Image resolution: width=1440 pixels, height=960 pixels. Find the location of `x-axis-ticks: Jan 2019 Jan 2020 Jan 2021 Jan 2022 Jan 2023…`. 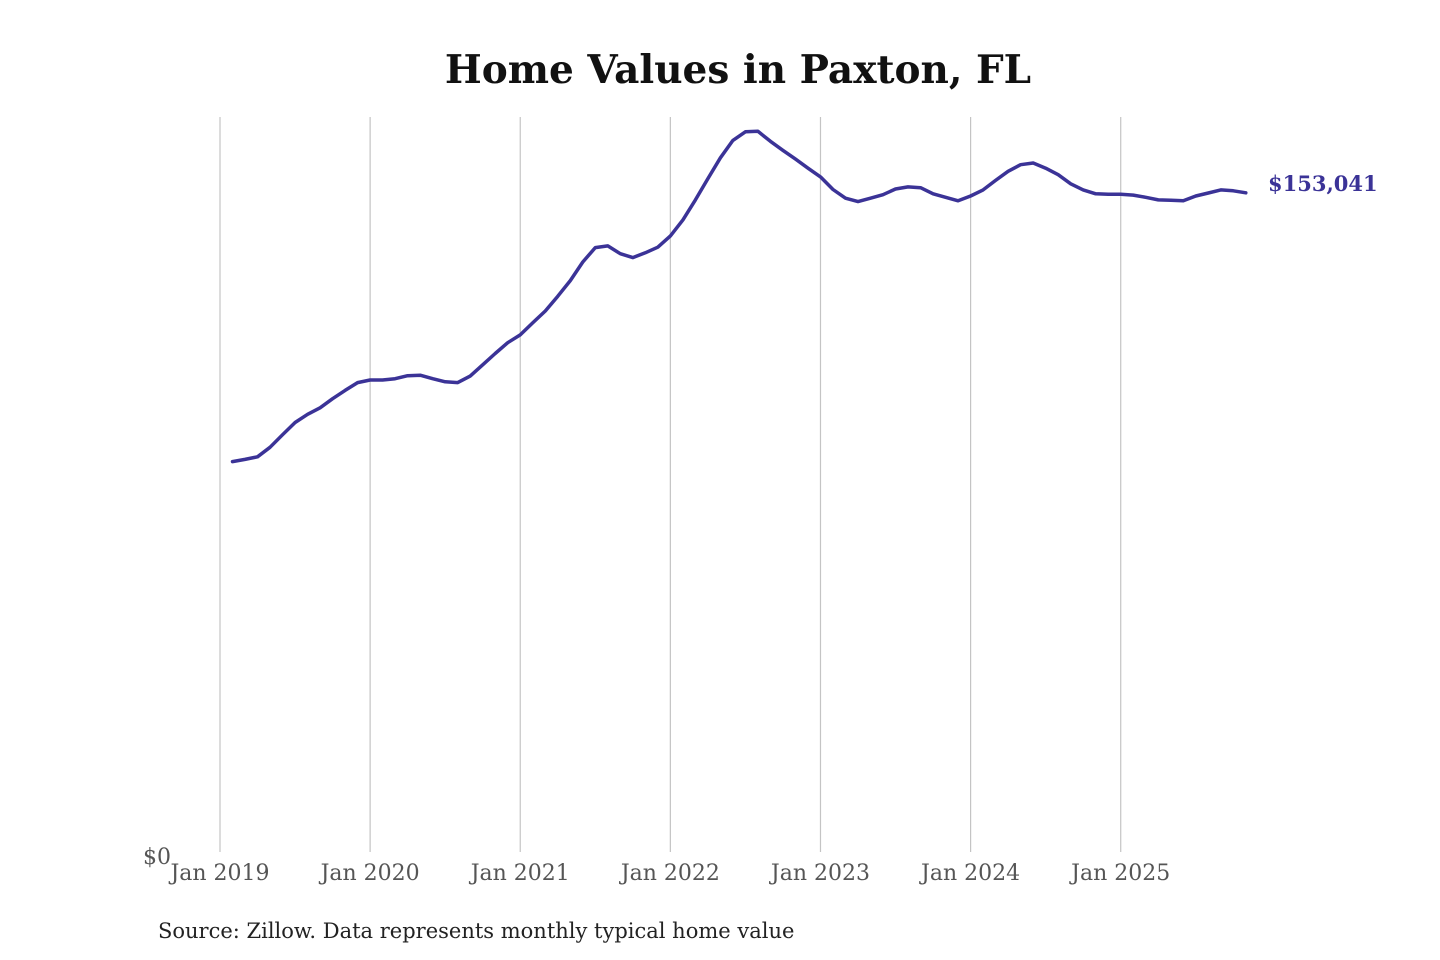

x-axis-ticks: Jan 2019 Jan 2020 Jan 2021 Jan 2022 Jan 2023… is located at coordinates (669, 873).